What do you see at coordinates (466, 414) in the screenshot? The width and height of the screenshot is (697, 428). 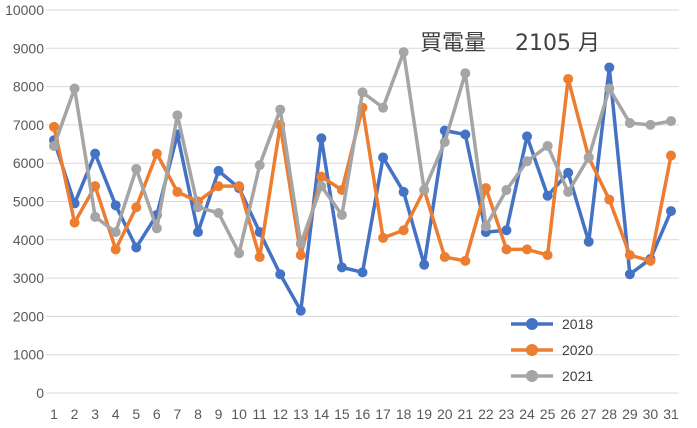 I see `x-tick-label: 21` at bounding box center [466, 414].